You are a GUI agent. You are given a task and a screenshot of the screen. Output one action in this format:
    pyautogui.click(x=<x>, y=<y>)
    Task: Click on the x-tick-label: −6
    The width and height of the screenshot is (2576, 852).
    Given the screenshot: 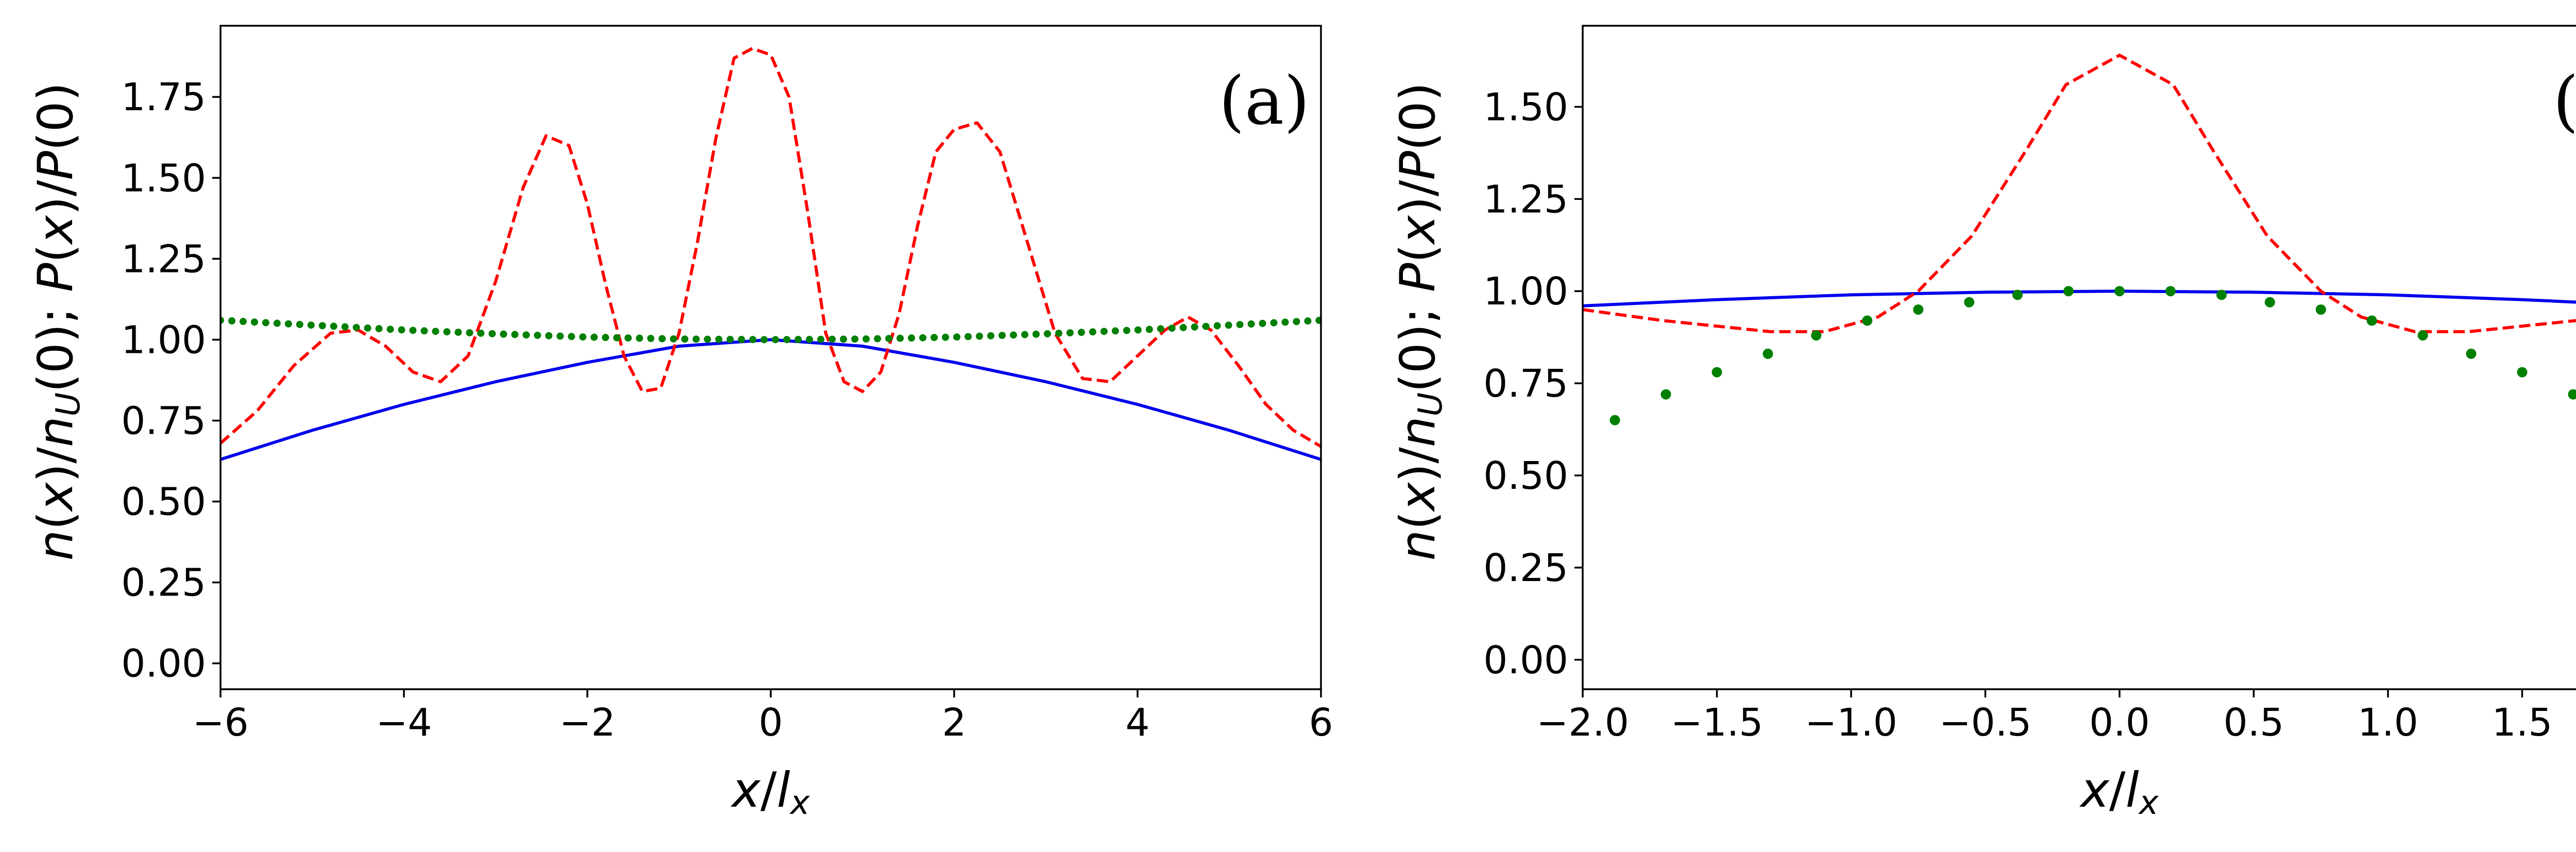 What is the action you would take?
    pyautogui.click(x=220, y=723)
    